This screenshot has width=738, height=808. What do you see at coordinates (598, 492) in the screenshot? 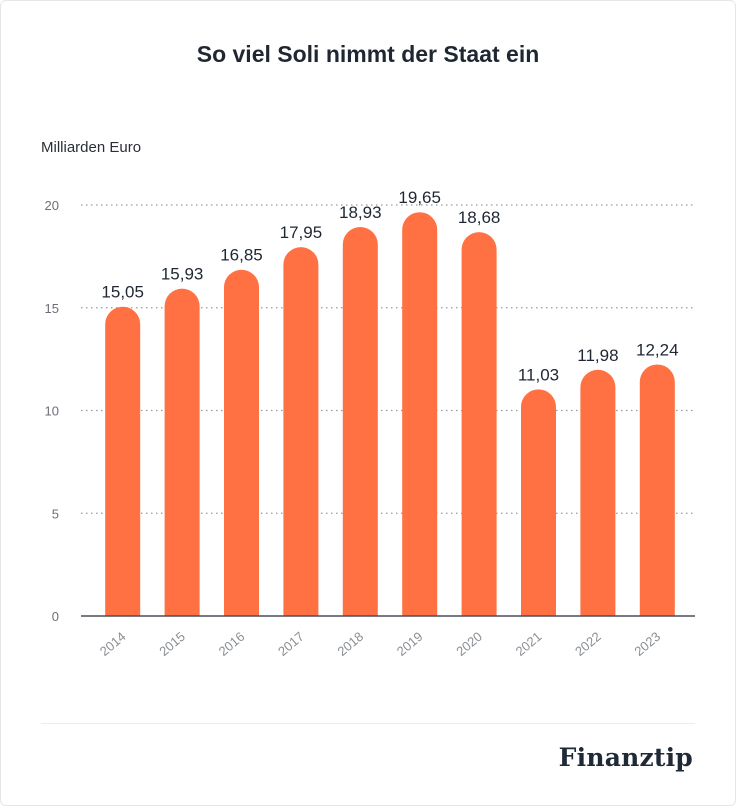
I see `bar-2022` at bounding box center [598, 492].